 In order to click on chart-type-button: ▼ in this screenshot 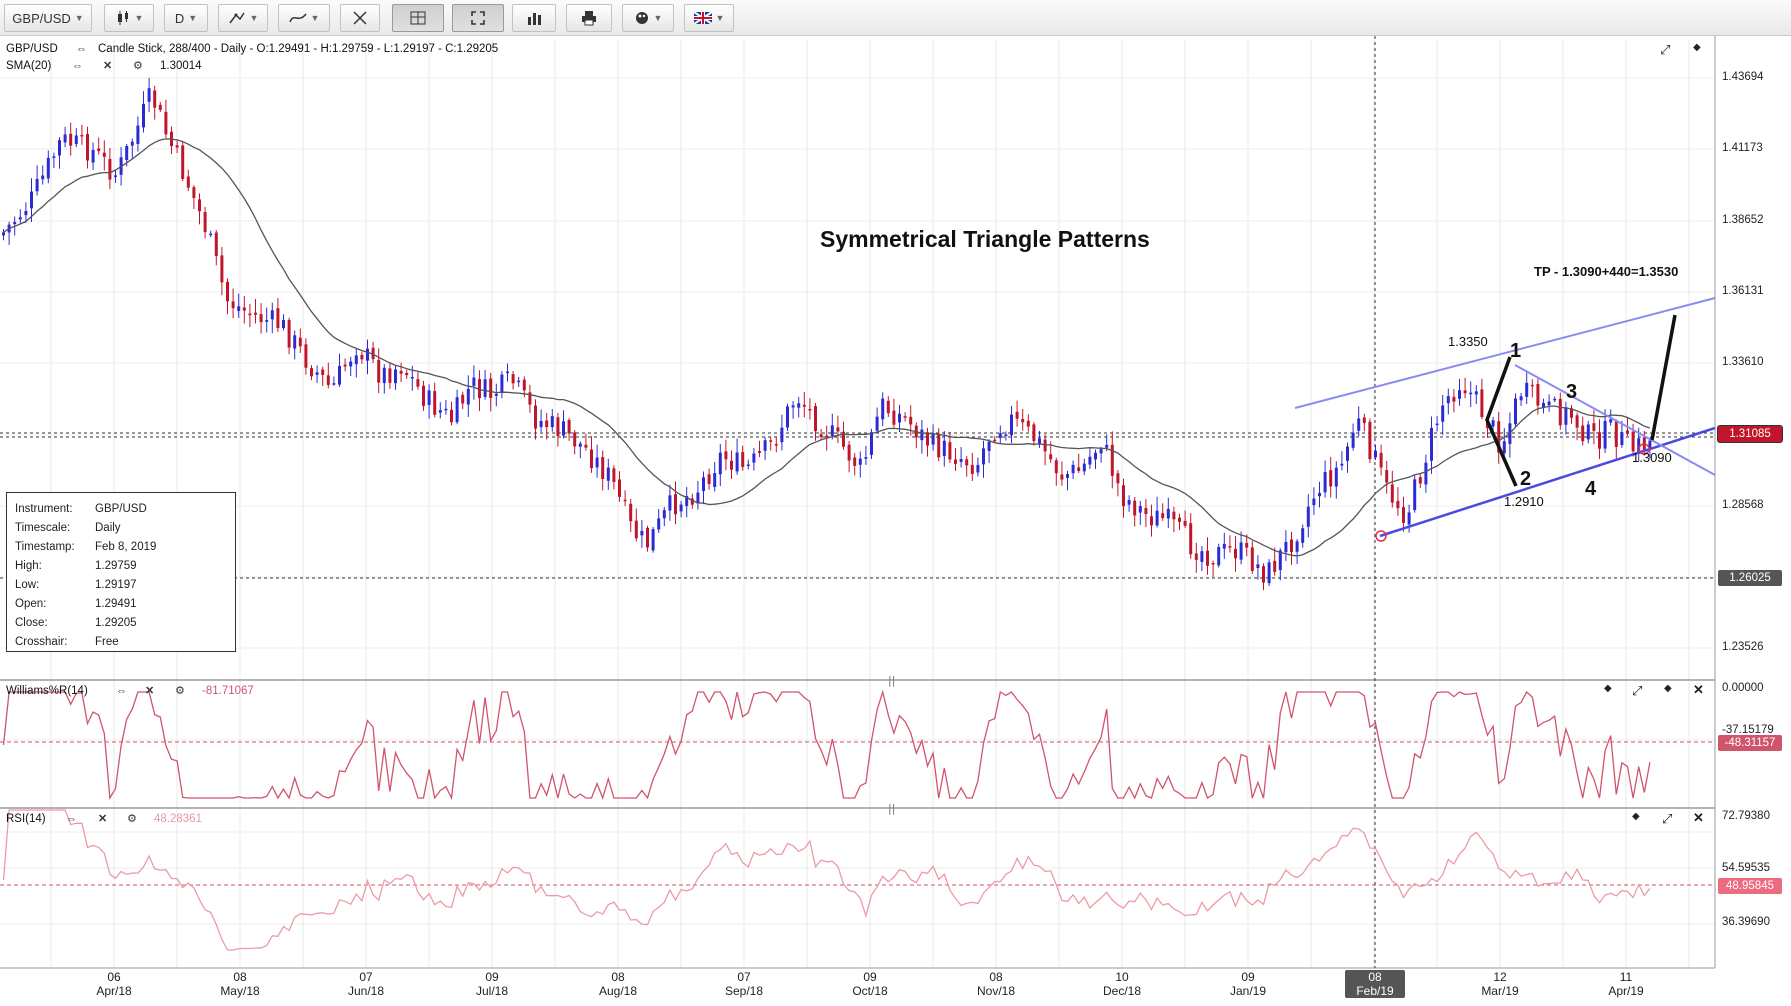, I will do `click(129, 18)`.